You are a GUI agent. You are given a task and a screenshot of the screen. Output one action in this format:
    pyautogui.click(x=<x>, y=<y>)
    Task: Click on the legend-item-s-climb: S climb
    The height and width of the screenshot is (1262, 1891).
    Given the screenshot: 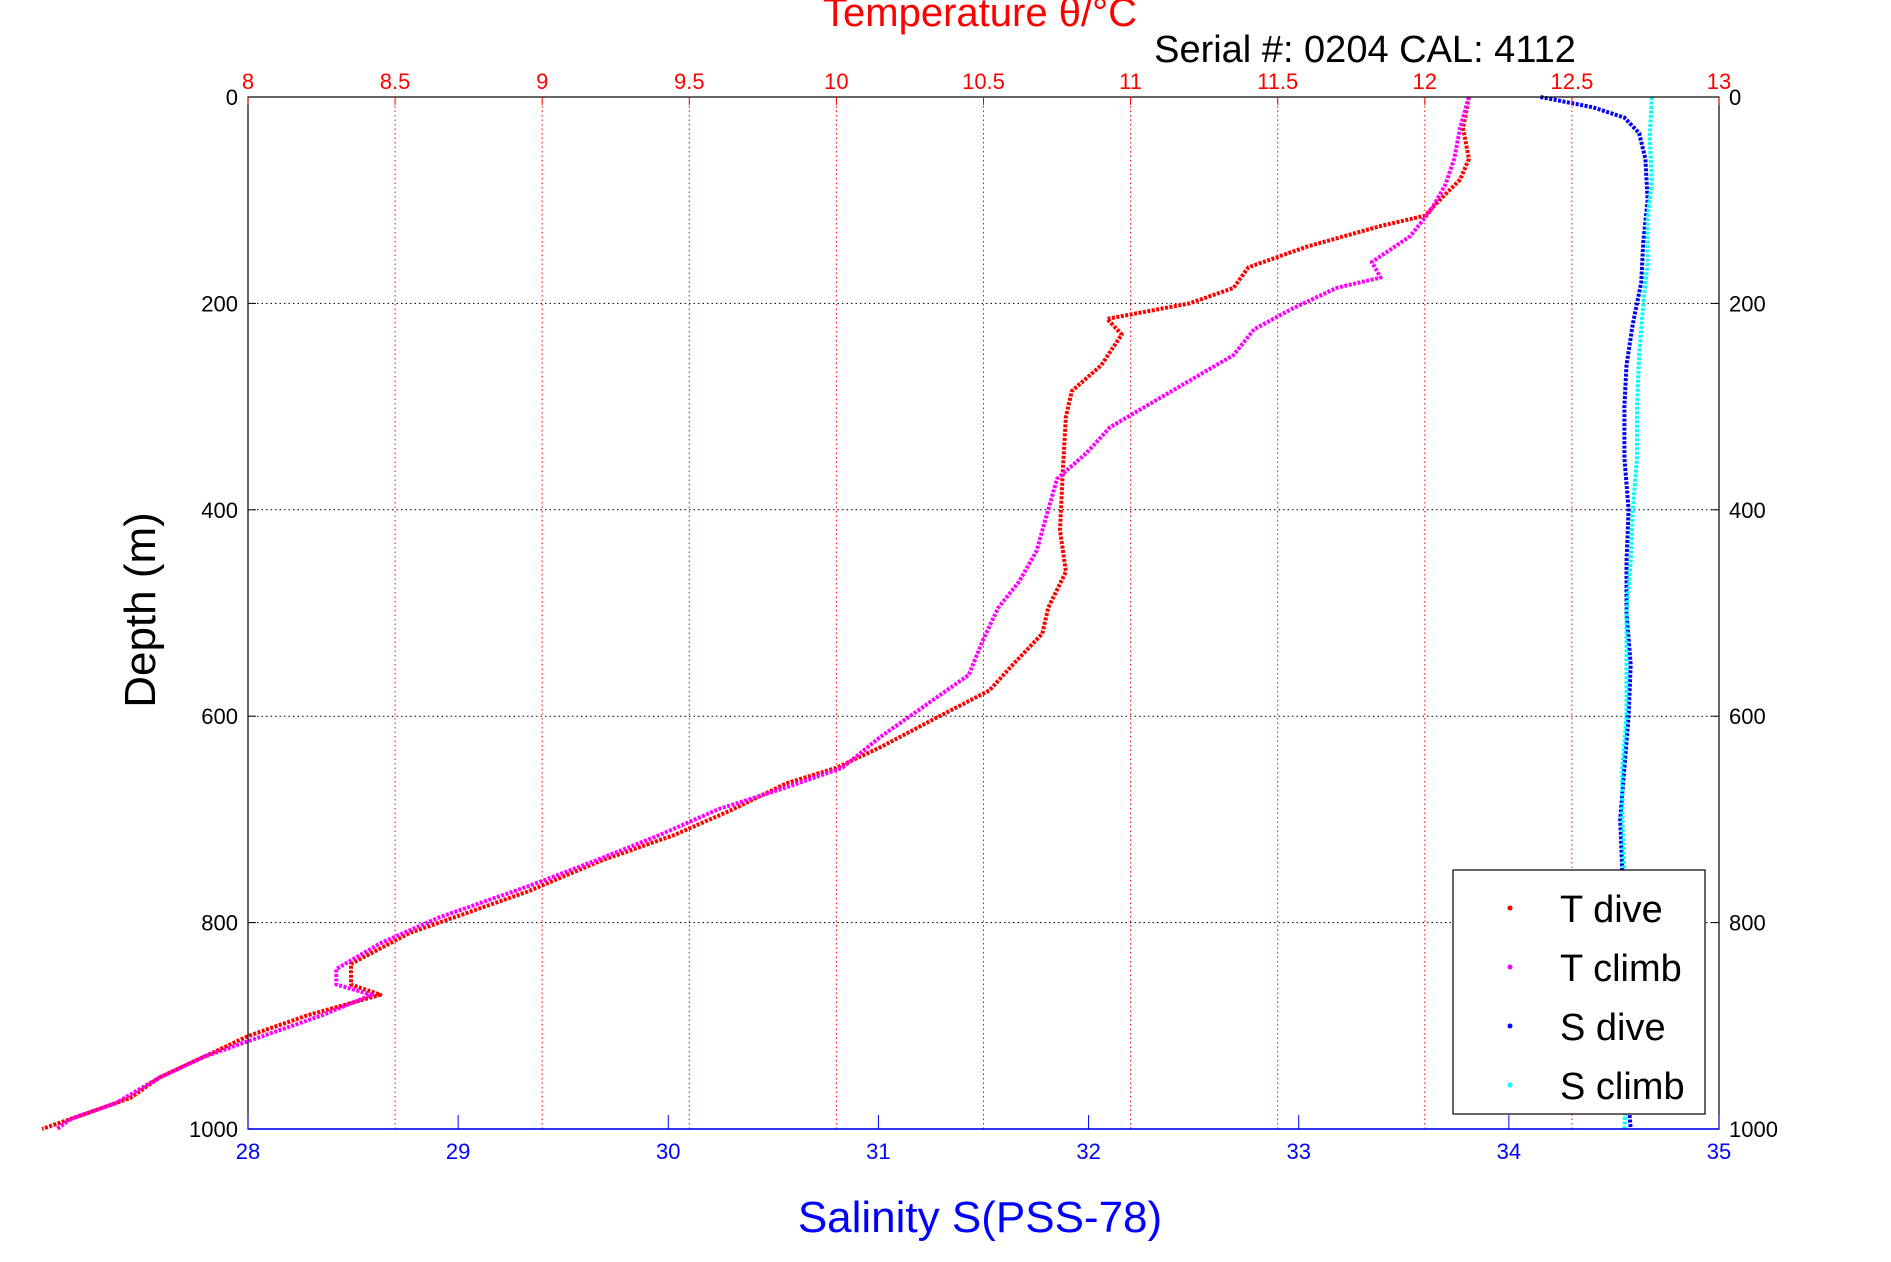 What is the action you would take?
    pyautogui.click(x=1596, y=1087)
    